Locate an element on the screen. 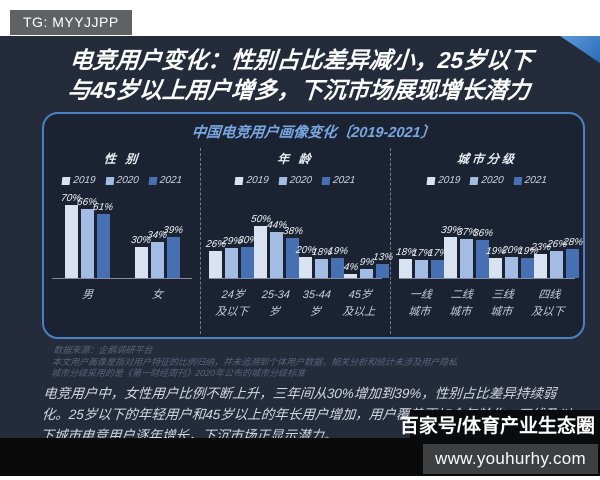 The height and width of the screenshot is (480, 600). bar-value-label: 13% is located at coordinates (383, 258).